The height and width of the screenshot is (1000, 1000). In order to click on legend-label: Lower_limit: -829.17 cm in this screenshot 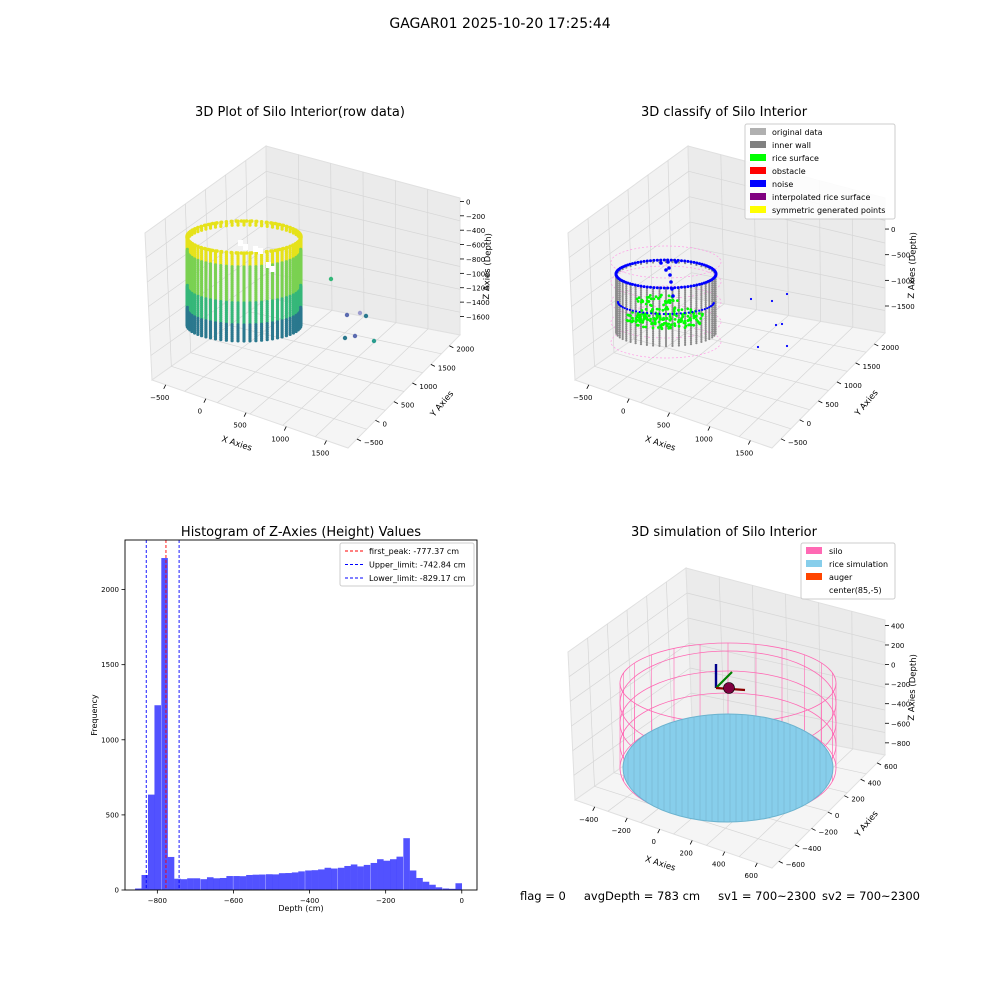, I will do `click(417, 578)`.